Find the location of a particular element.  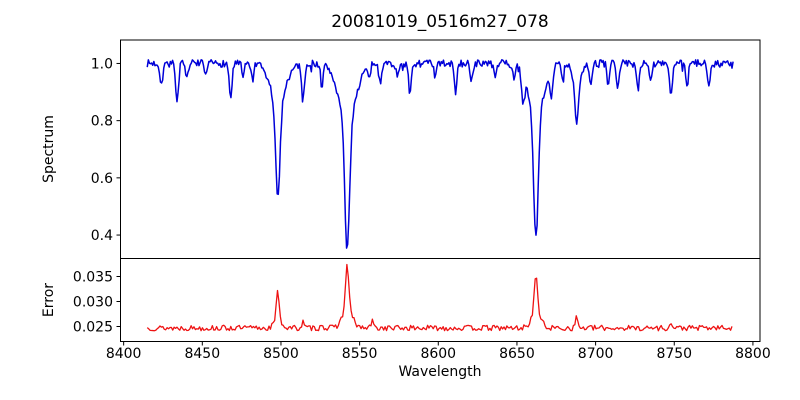

spectrum-y-tick-label: 0.6 is located at coordinates (102, 179).